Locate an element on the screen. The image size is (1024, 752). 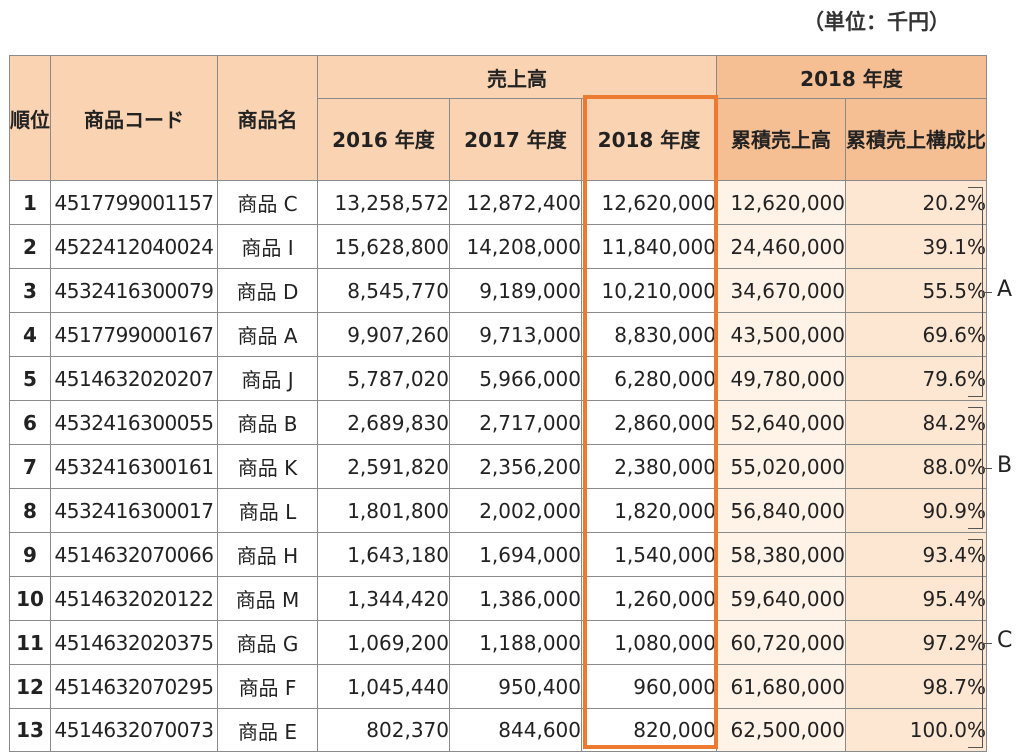
cell-ratio: 95.4% is located at coordinates (916, 598).